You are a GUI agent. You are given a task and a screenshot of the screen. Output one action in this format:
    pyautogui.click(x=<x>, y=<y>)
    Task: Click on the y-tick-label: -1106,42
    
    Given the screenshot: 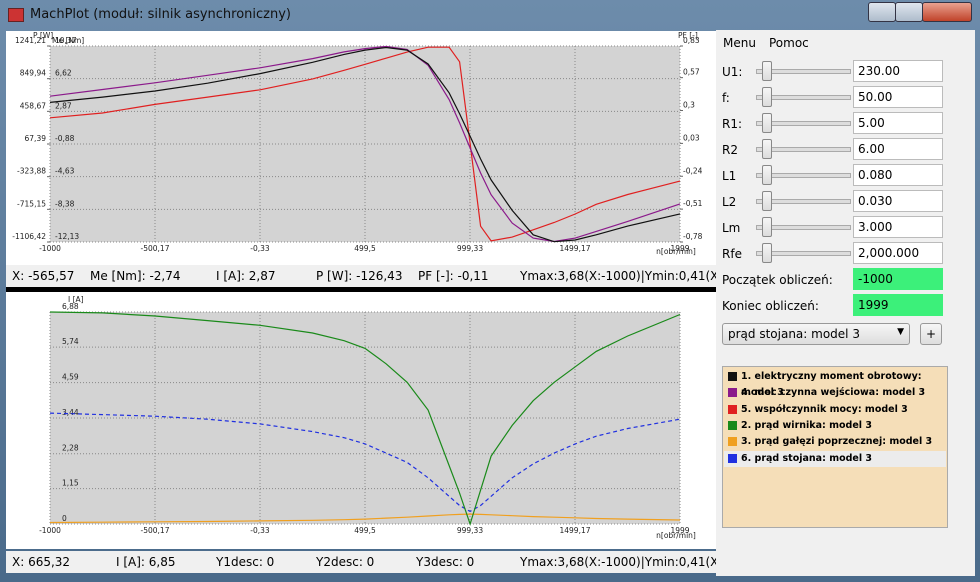 What is the action you would take?
    pyautogui.click(x=29, y=236)
    